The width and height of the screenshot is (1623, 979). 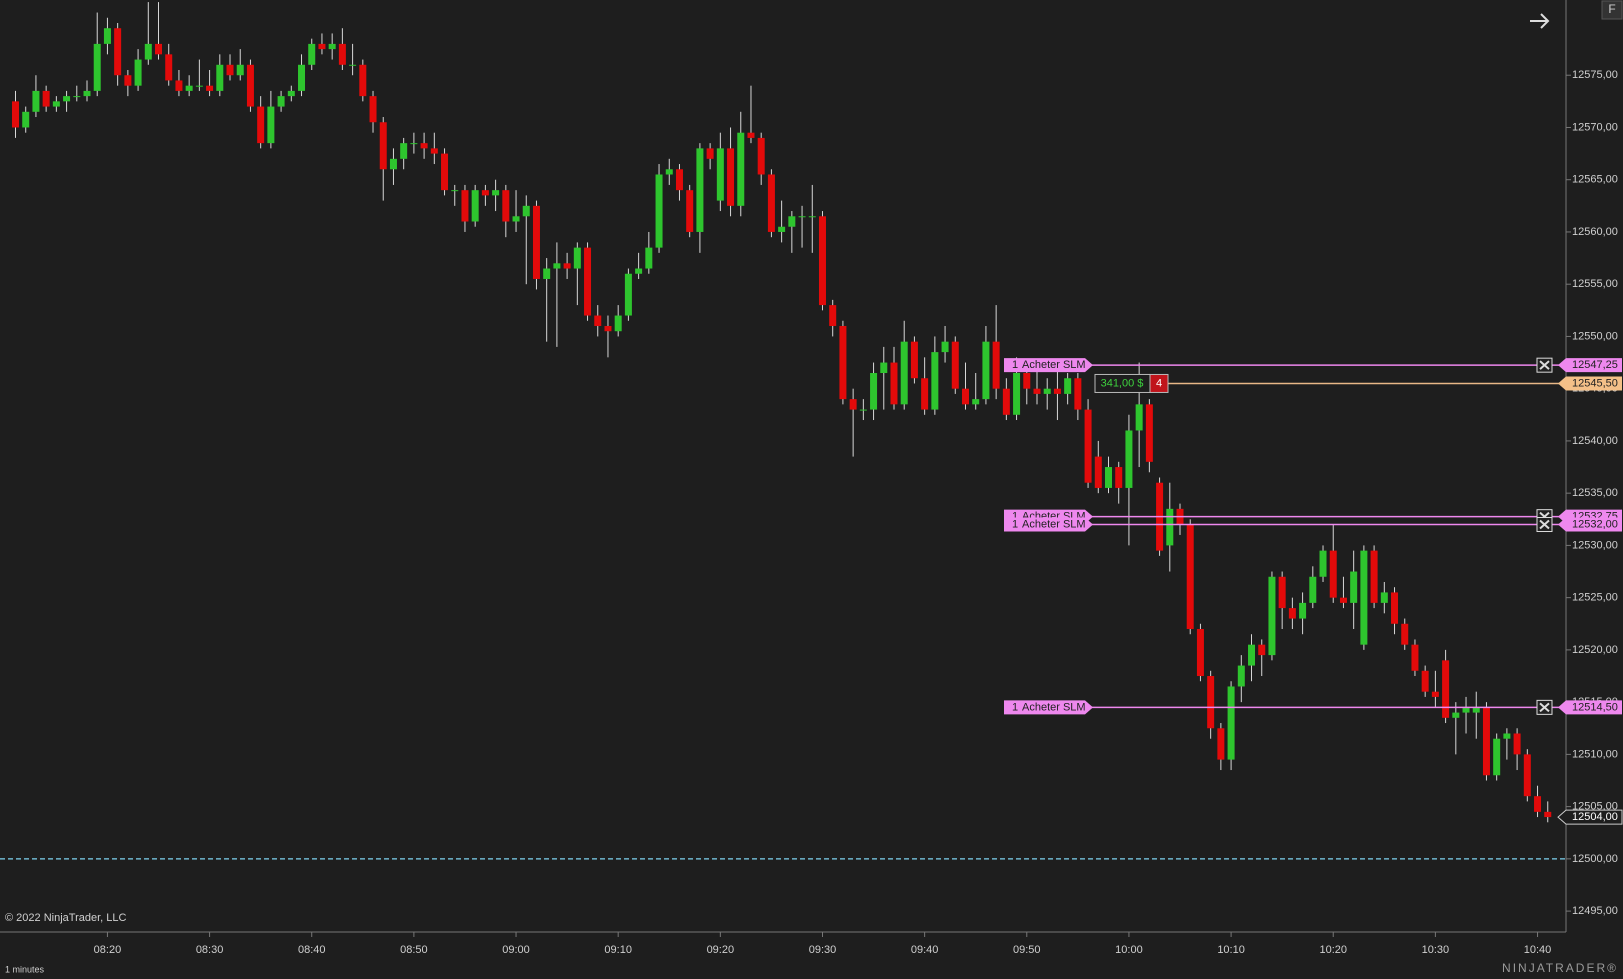 I want to click on position-qty: 4, so click(x=1159, y=383).